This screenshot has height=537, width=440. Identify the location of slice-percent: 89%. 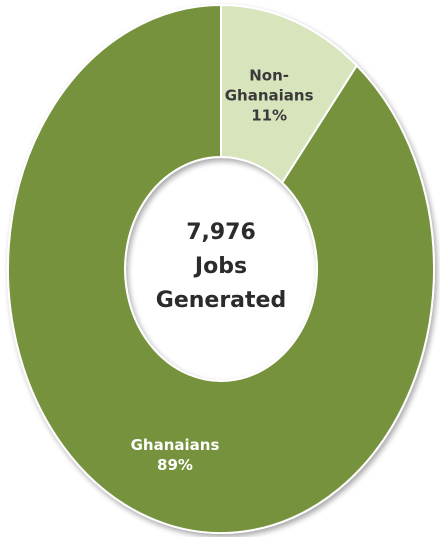
(175, 465).